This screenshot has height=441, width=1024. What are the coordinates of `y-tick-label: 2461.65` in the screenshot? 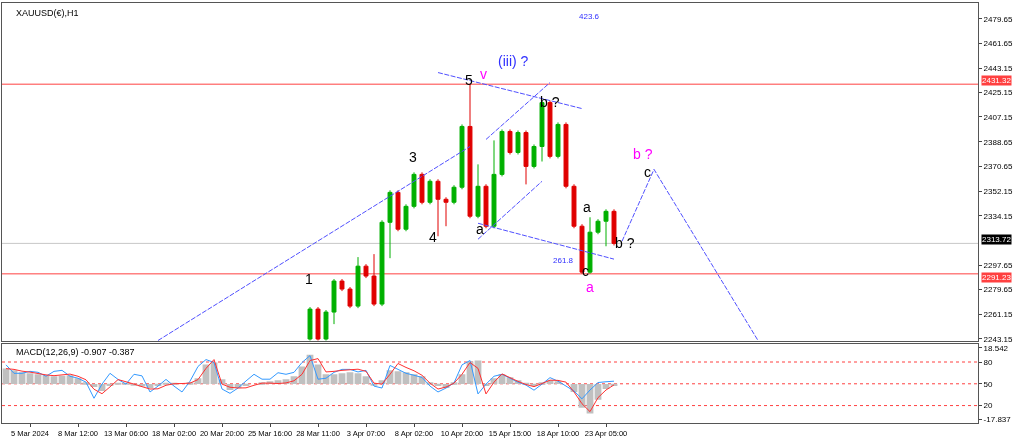 It's located at (998, 43).